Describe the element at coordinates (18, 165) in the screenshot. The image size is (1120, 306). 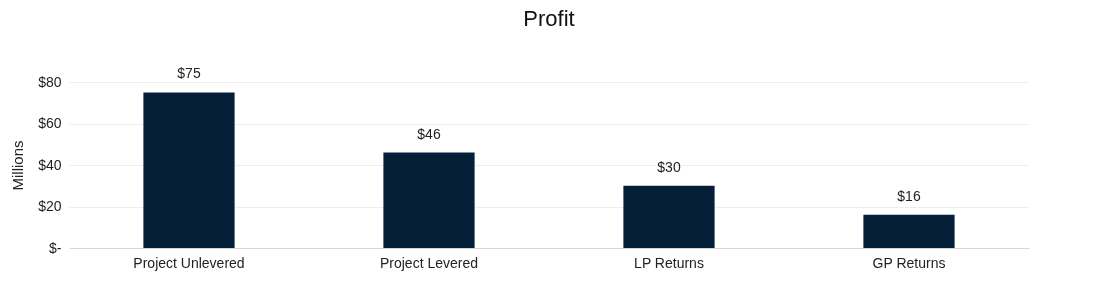
I see `y-axis-title: Millions` at that location.